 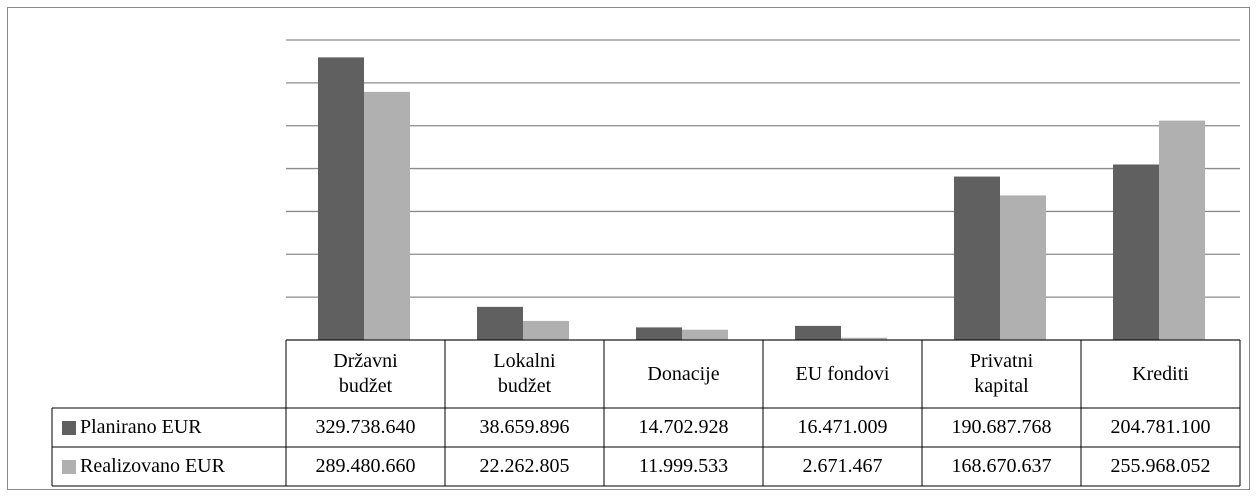 I want to click on data-table-value-text: 14.702.928, so click(x=683, y=427).